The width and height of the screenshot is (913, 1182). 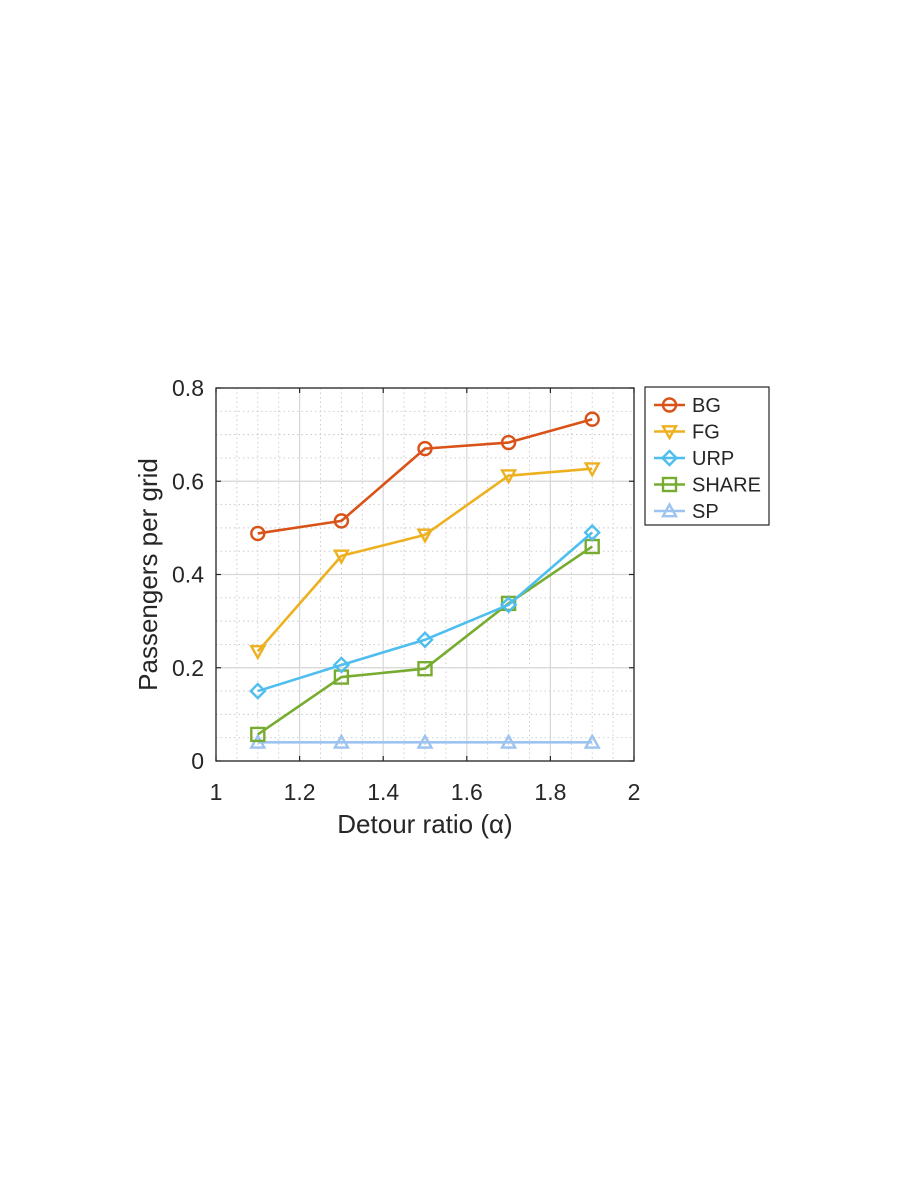 I want to click on series-sp, so click(x=425, y=741).